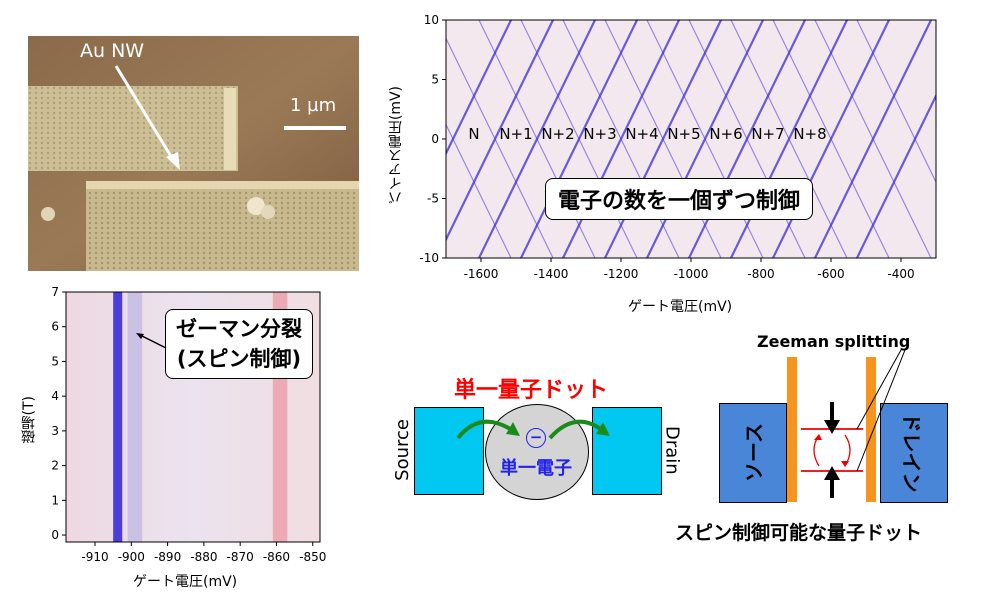 The image size is (986, 605). Describe the element at coordinates (431, 20) in the screenshot. I see `y-tick-label: 10` at that location.